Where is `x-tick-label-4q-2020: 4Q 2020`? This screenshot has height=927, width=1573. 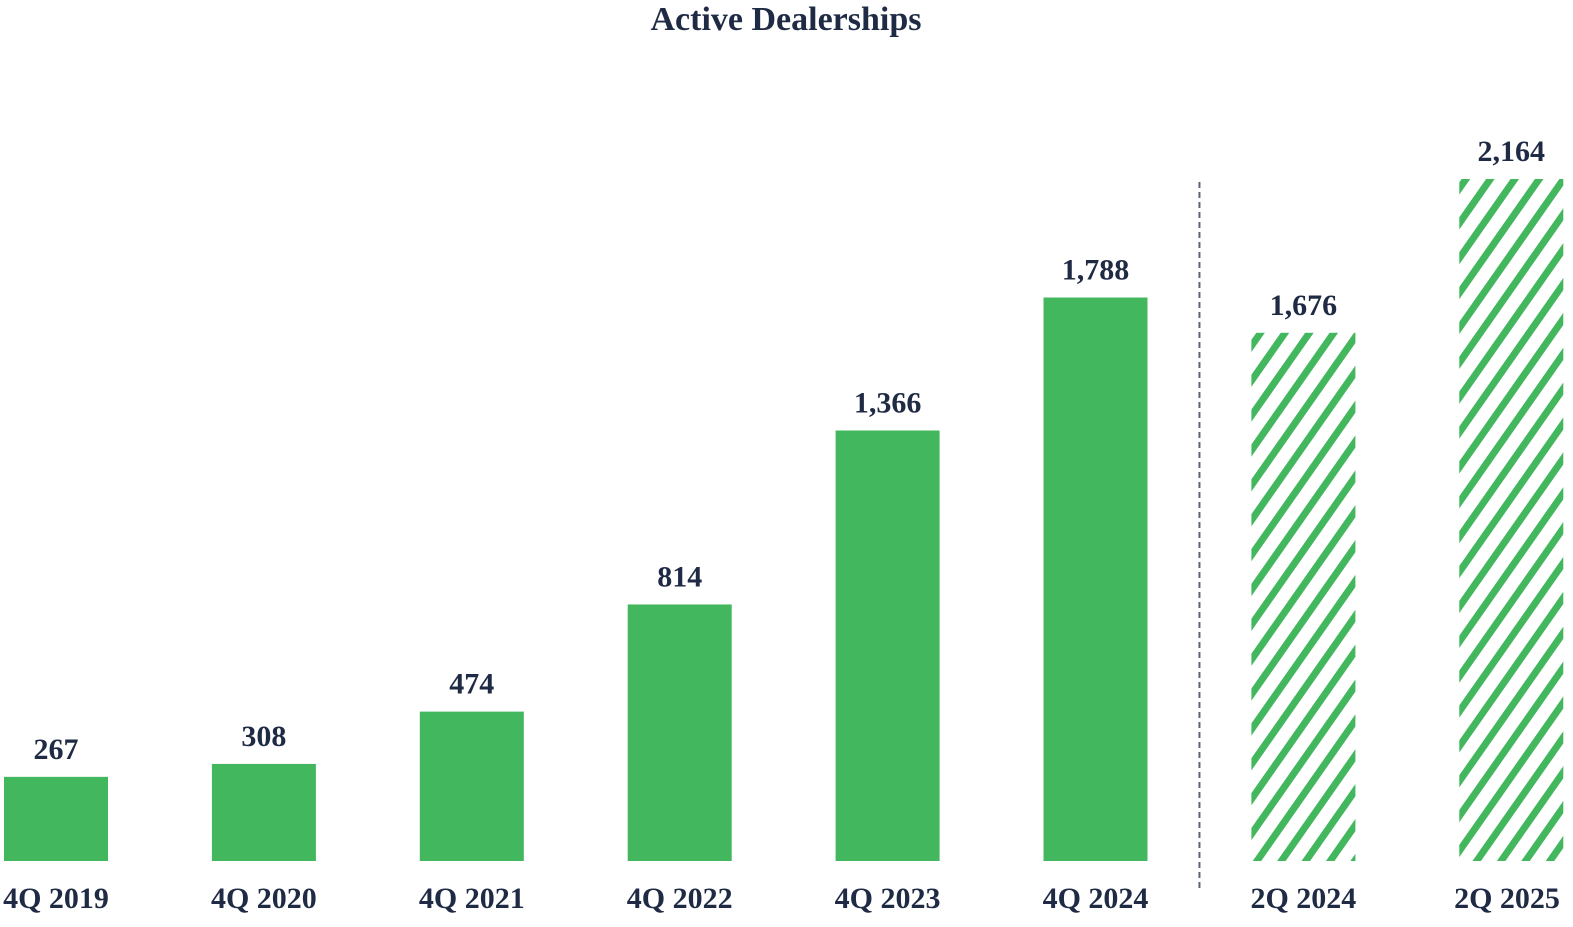 x-tick-label-4q-2020: 4Q 2020 is located at coordinates (264, 898).